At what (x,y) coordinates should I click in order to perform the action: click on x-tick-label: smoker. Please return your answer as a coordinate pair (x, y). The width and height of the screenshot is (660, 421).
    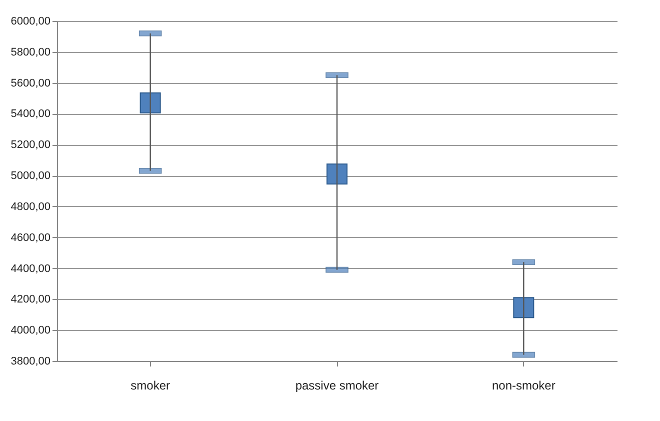
    Looking at the image, I should click on (150, 385).